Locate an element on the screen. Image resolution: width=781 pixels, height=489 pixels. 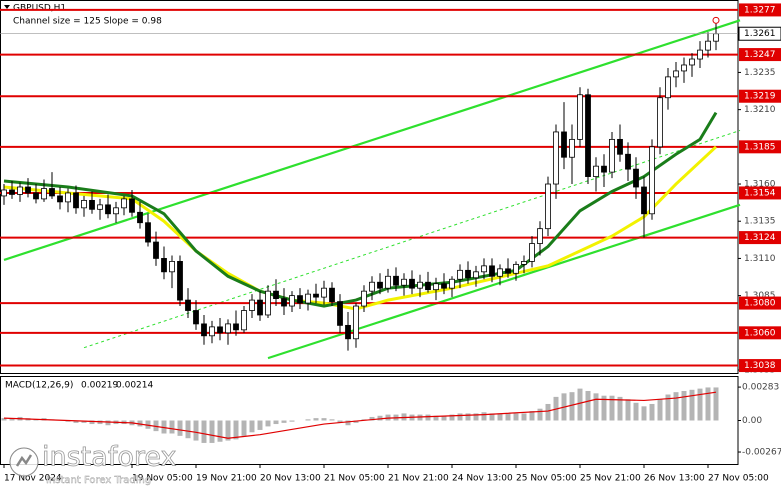
x-tick-label: 21 Nov 05:00 is located at coordinates (354, 479).